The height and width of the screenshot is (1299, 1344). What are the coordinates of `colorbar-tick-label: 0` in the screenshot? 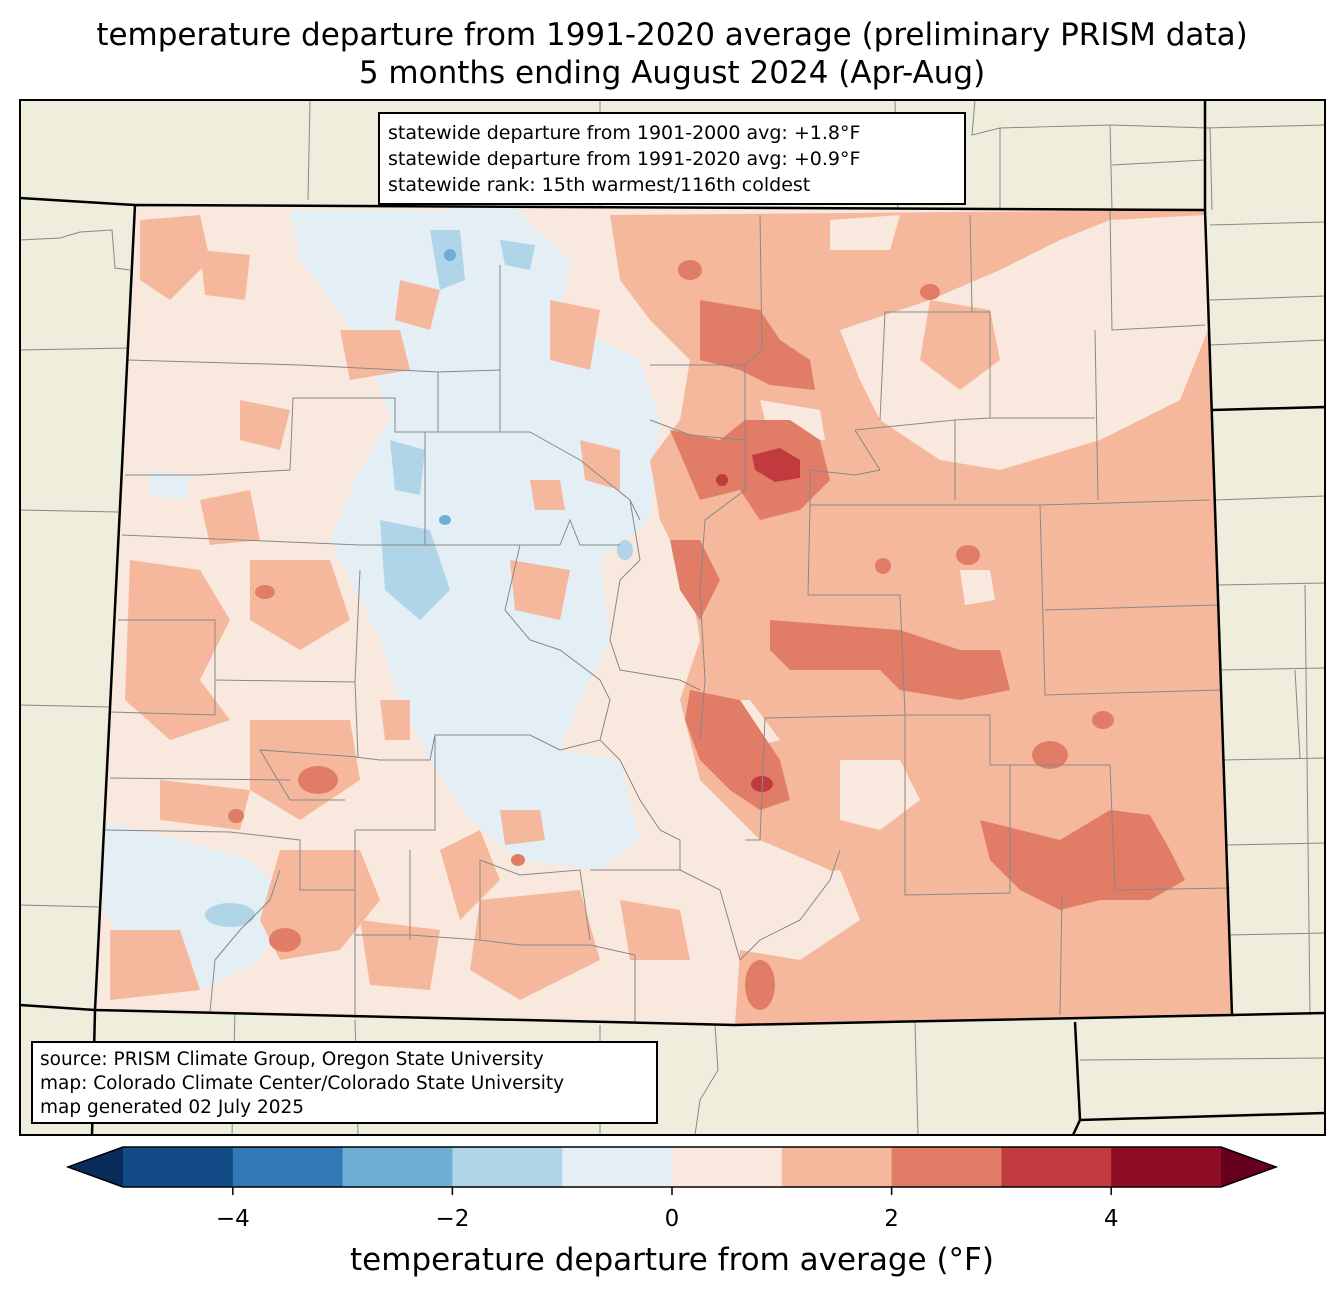 It's located at (672, 1219).